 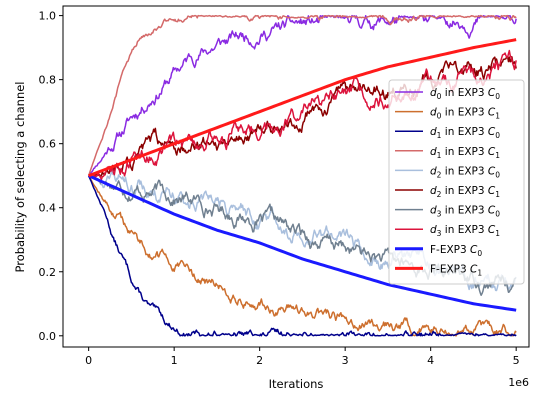 What do you see at coordinates (456, 251) in the screenshot?
I see `legend-entry: F-EXP3 C0​` at bounding box center [456, 251].